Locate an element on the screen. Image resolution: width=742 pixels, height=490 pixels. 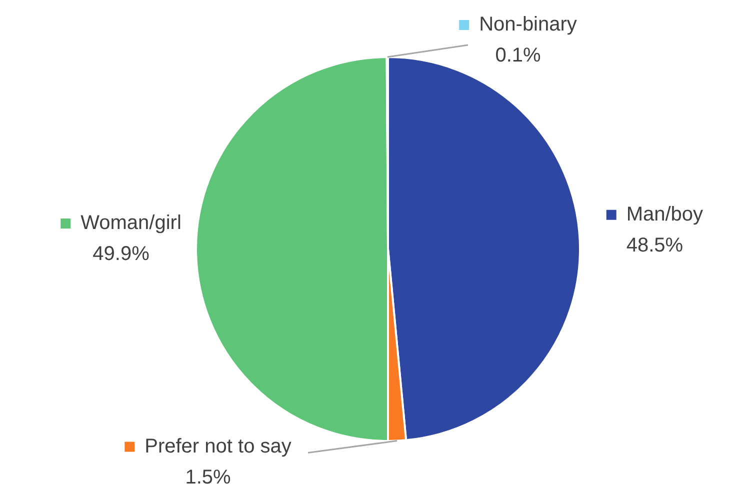
legend-label: Woman/girl is located at coordinates (131, 223).